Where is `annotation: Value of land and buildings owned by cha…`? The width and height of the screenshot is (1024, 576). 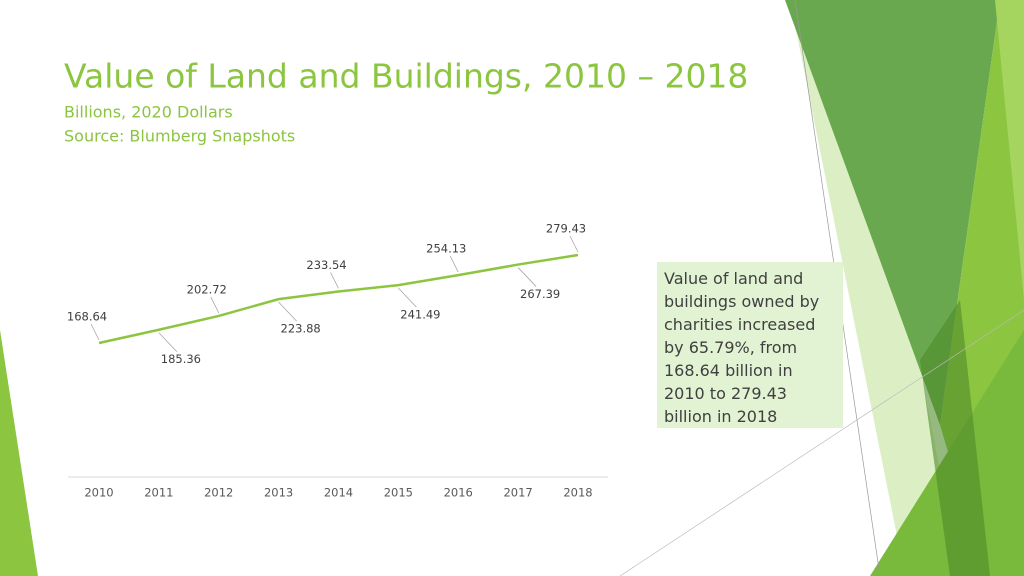 annotation: Value of land and buildings owned by cha… is located at coordinates (750, 345).